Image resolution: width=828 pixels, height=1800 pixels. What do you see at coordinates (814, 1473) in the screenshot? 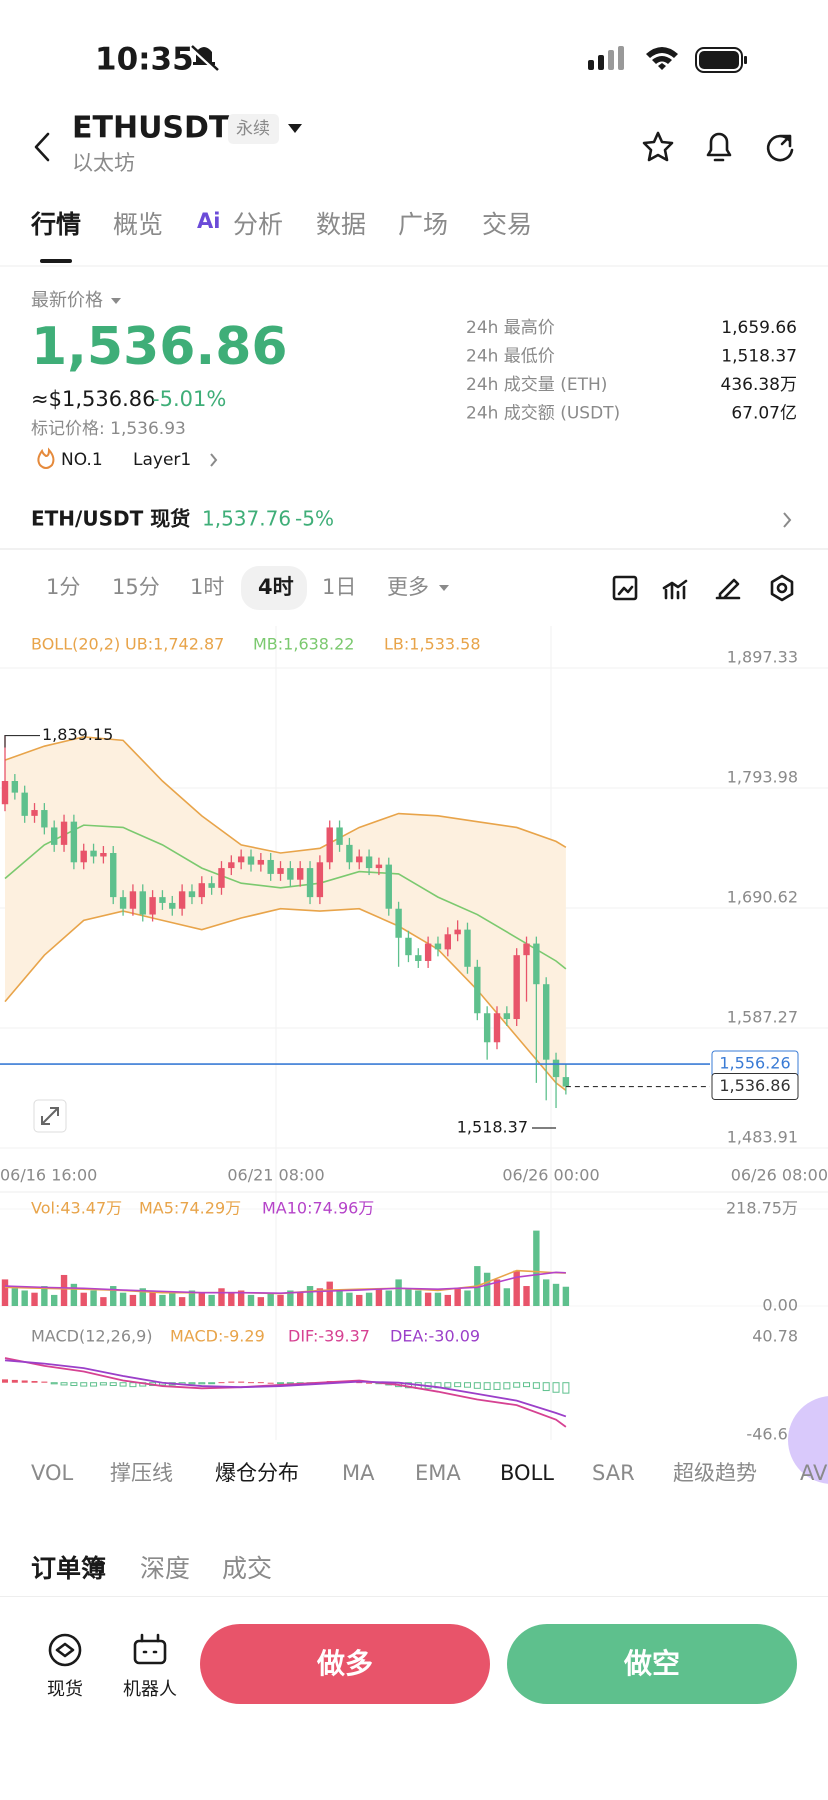
I see `indicator-tab: AVL` at bounding box center [814, 1473].